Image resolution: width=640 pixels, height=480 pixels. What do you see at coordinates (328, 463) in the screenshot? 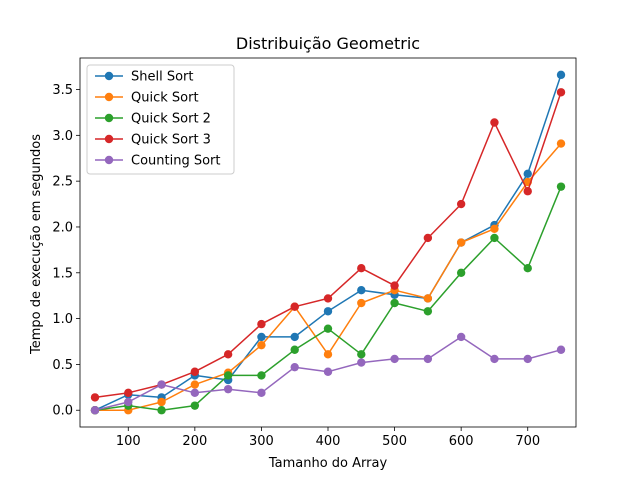
I see `x-axis-label: Tamanho do Array` at bounding box center [328, 463].